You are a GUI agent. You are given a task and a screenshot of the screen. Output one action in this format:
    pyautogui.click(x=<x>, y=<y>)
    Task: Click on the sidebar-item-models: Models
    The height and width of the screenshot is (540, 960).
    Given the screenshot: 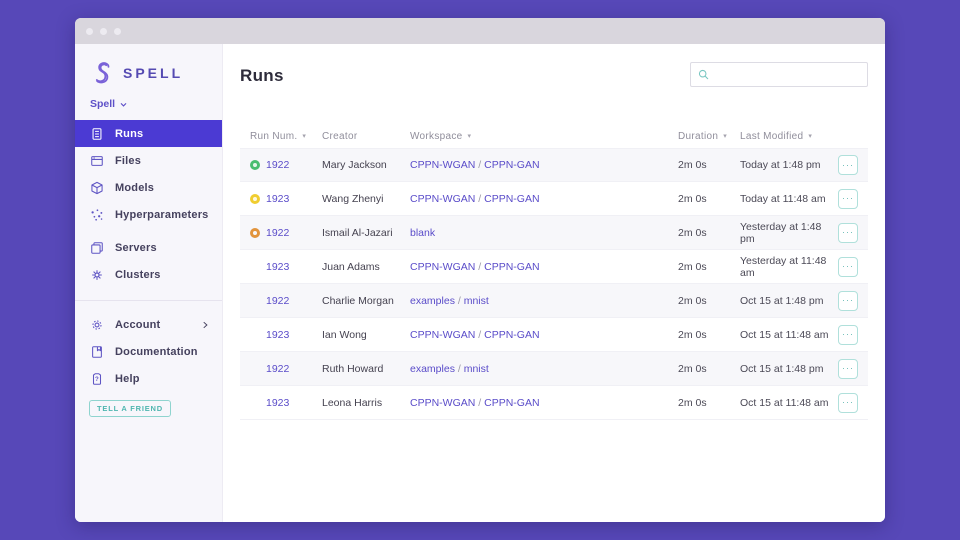 What is the action you would take?
    pyautogui.click(x=148, y=187)
    